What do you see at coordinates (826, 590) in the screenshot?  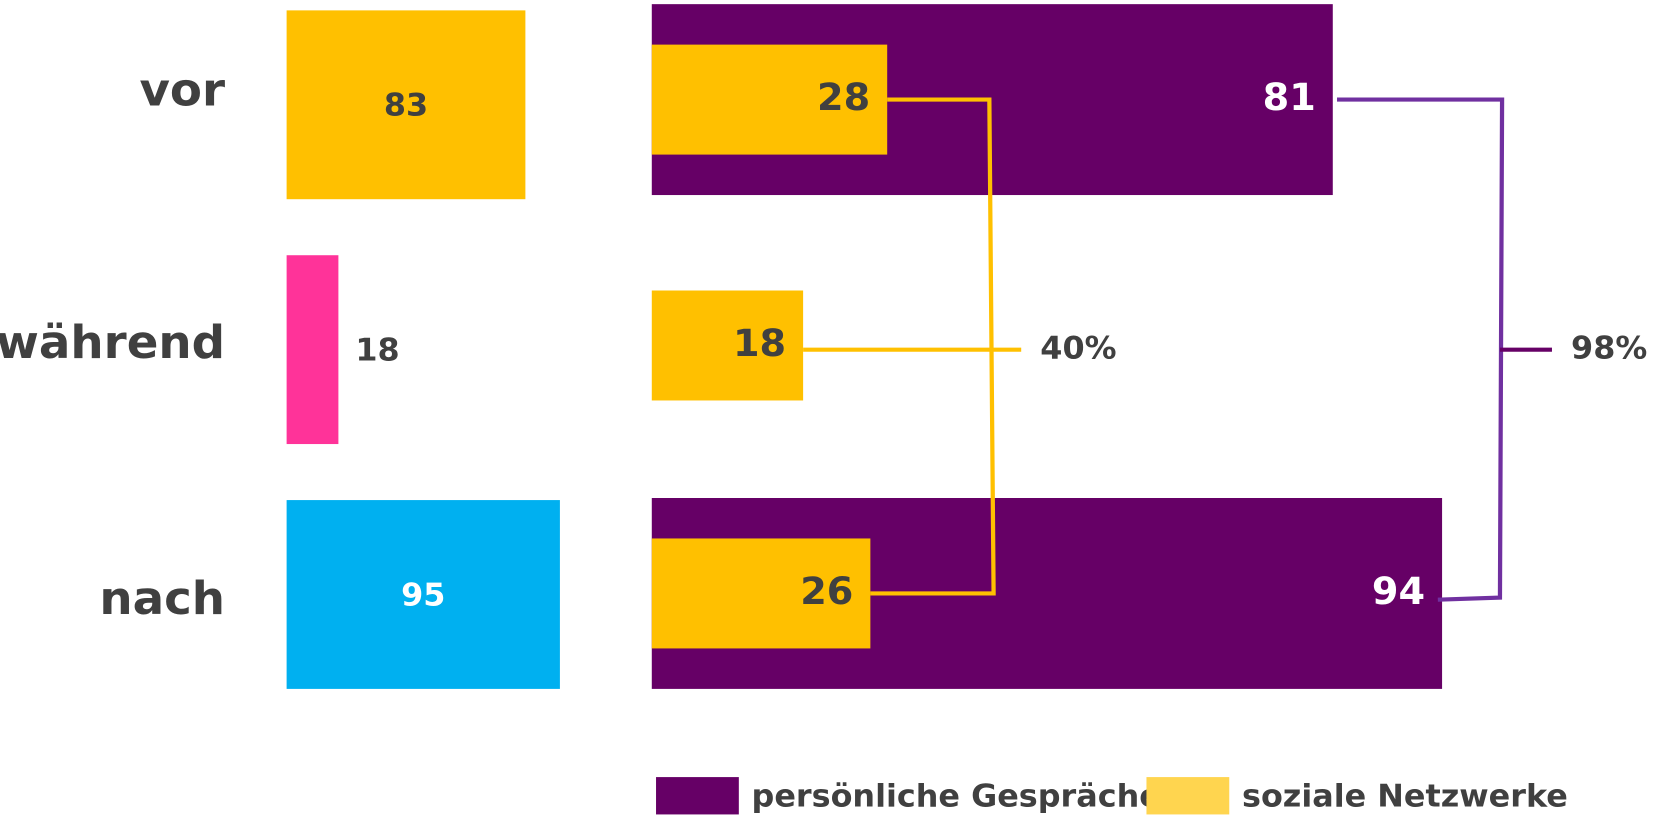 I see `value-label: 26` at bounding box center [826, 590].